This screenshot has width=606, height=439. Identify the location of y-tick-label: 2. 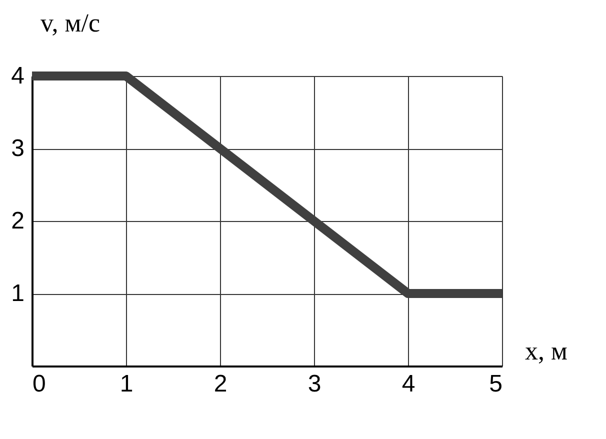
(17, 221).